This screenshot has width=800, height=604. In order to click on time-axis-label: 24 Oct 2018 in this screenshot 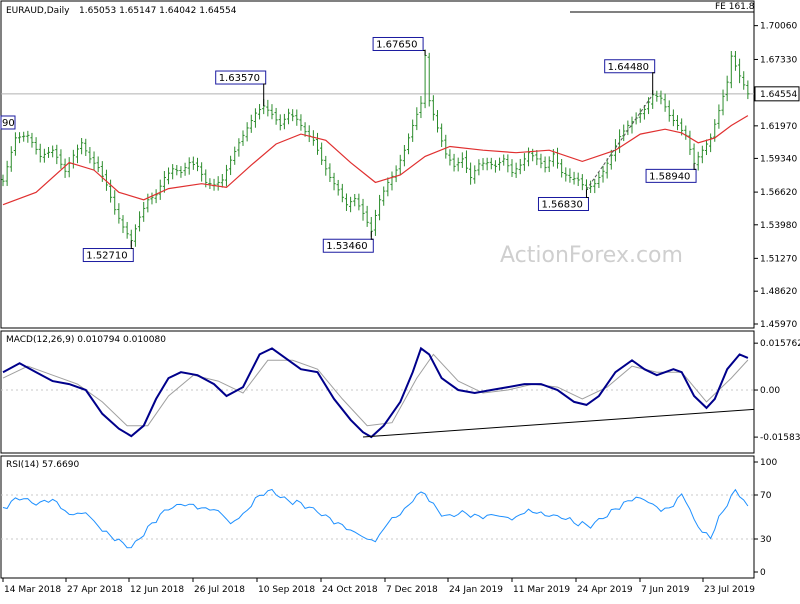, I will do `click(350, 590)`.